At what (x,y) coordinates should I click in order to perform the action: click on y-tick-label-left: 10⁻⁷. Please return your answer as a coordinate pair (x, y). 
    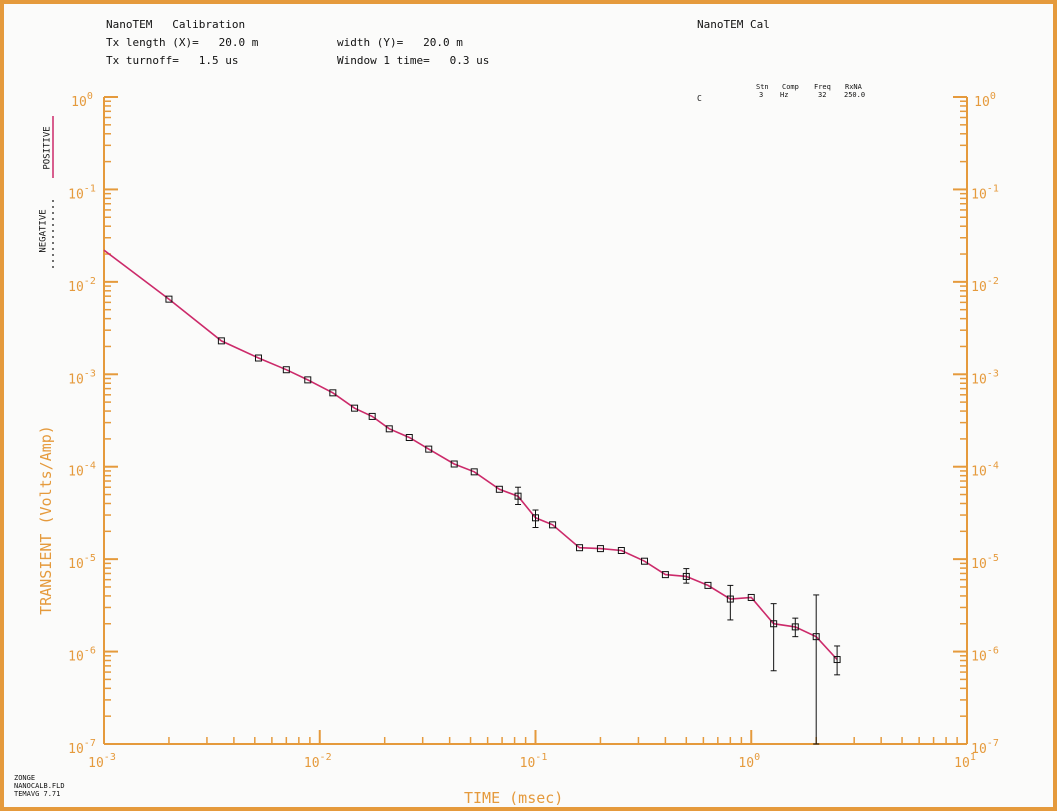
    Looking at the image, I should click on (82, 747).